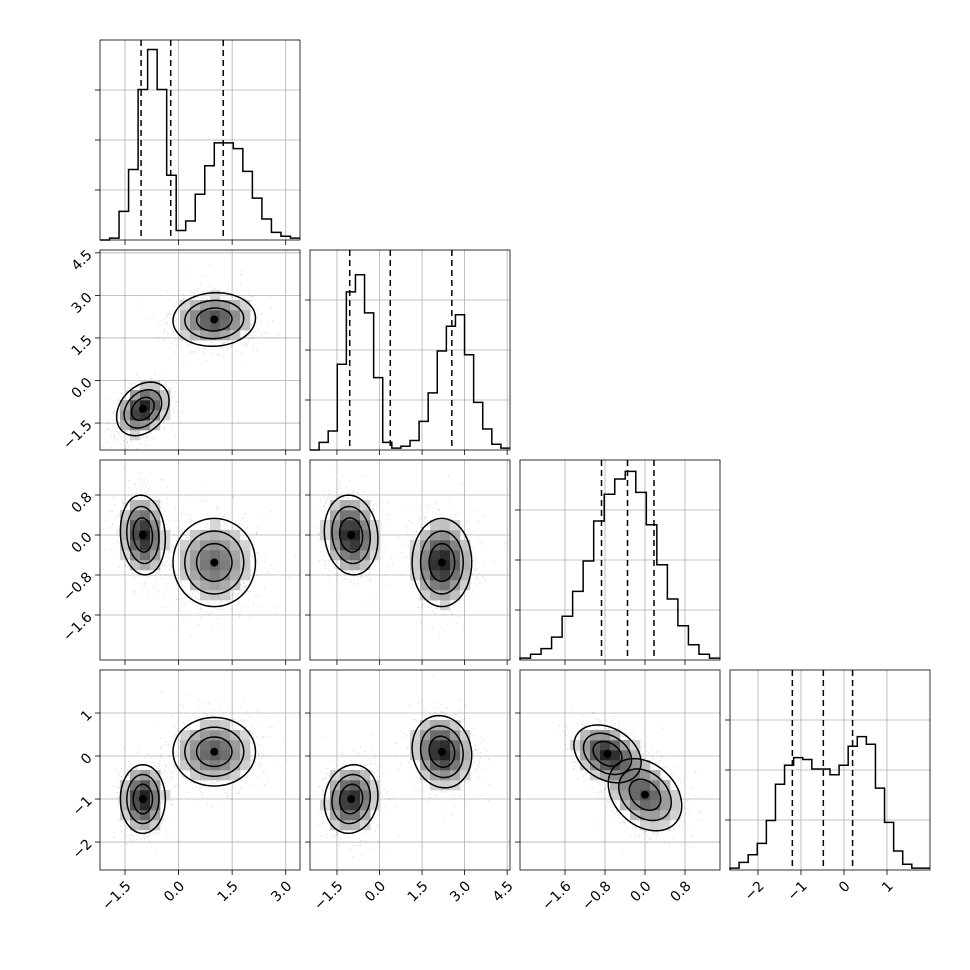  I want to click on y-tick-label: 0, so click(87, 759).